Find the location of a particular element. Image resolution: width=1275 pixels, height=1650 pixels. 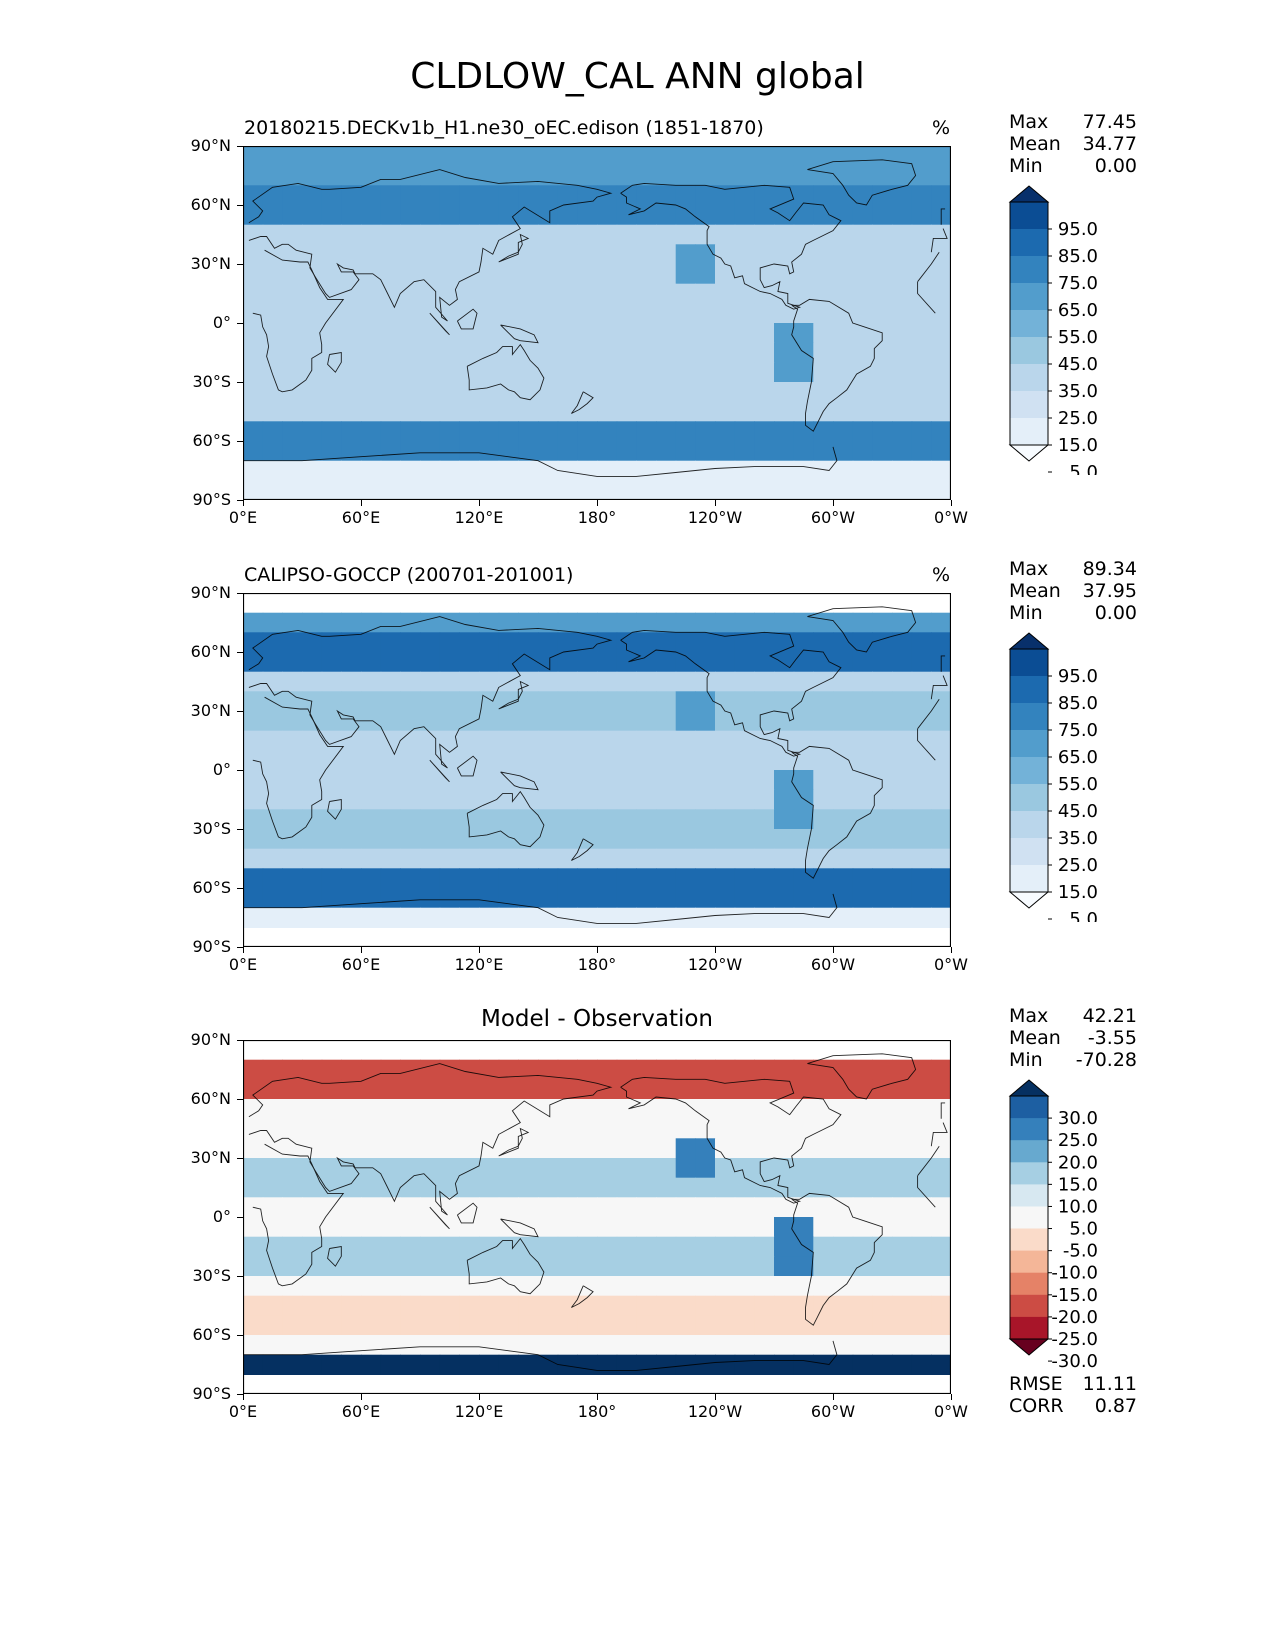

stat-label: Mean is located at coordinates (1035, 144).